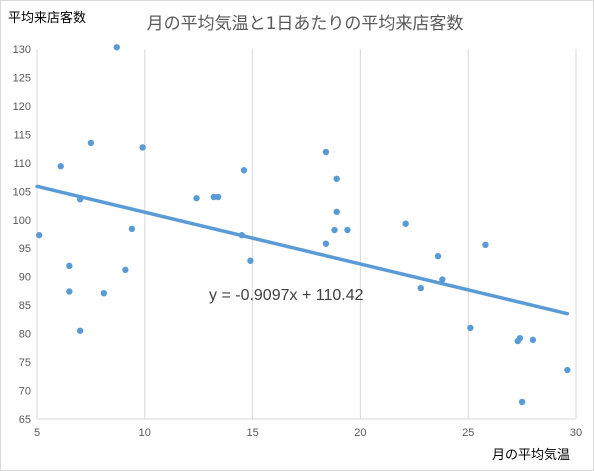 The height and width of the screenshot is (471, 594). I want to click on trendline-equation: y = -0.9097x + 110.42, so click(286, 295).